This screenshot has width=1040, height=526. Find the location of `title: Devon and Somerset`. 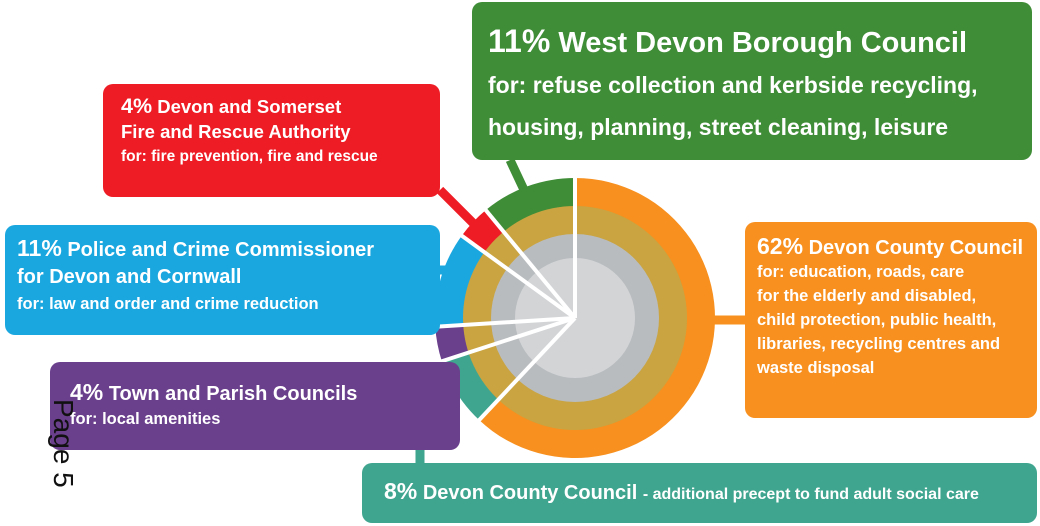

title: Devon and Somerset is located at coordinates (249, 106).